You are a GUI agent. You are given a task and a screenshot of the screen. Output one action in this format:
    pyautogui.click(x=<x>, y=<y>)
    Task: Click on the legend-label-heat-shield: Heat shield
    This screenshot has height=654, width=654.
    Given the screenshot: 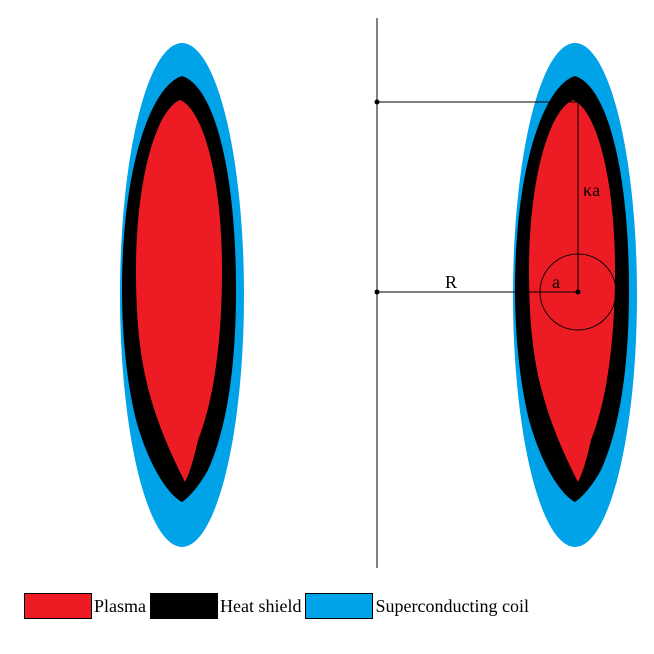 What is the action you would take?
    pyautogui.click(x=261, y=605)
    